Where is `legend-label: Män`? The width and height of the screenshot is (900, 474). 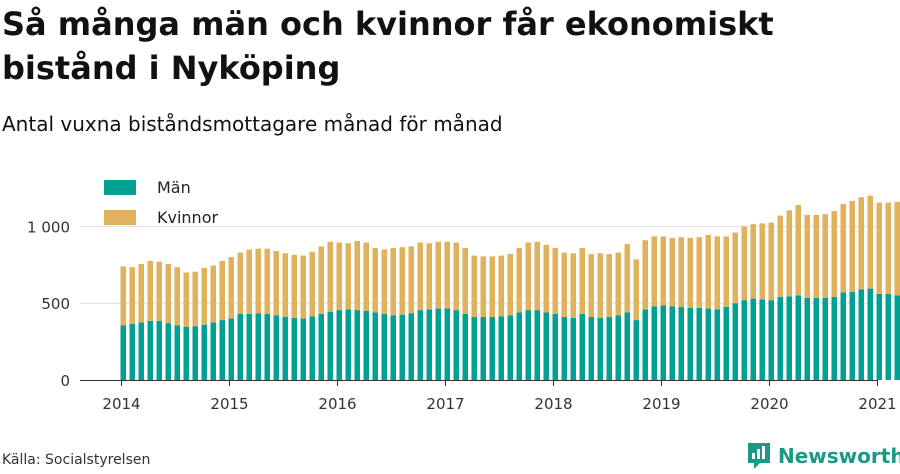 legend-label: Män is located at coordinates (174, 187).